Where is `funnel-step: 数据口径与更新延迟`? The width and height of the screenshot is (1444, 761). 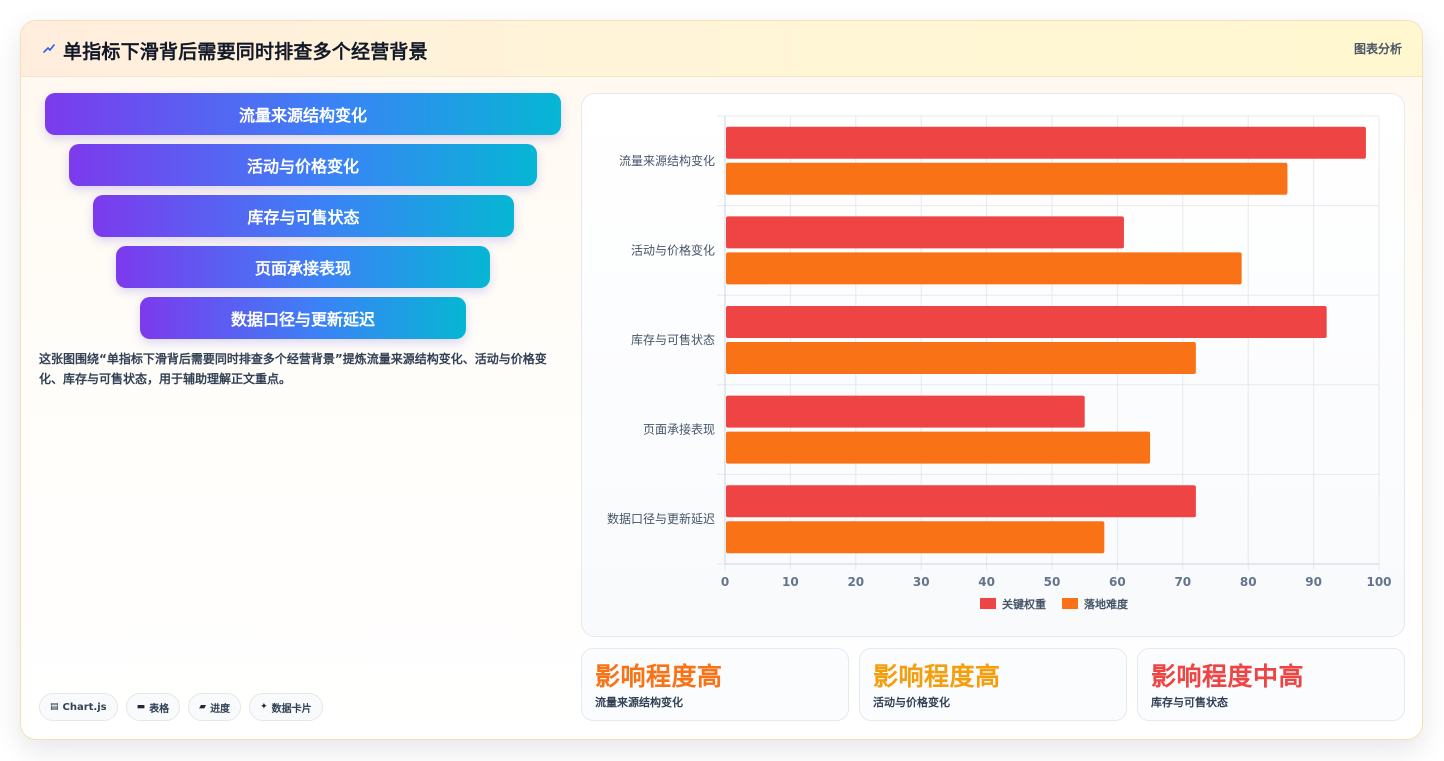
funnel-step: 数据口径与更新延迟 is located at coordinates (303, 318).